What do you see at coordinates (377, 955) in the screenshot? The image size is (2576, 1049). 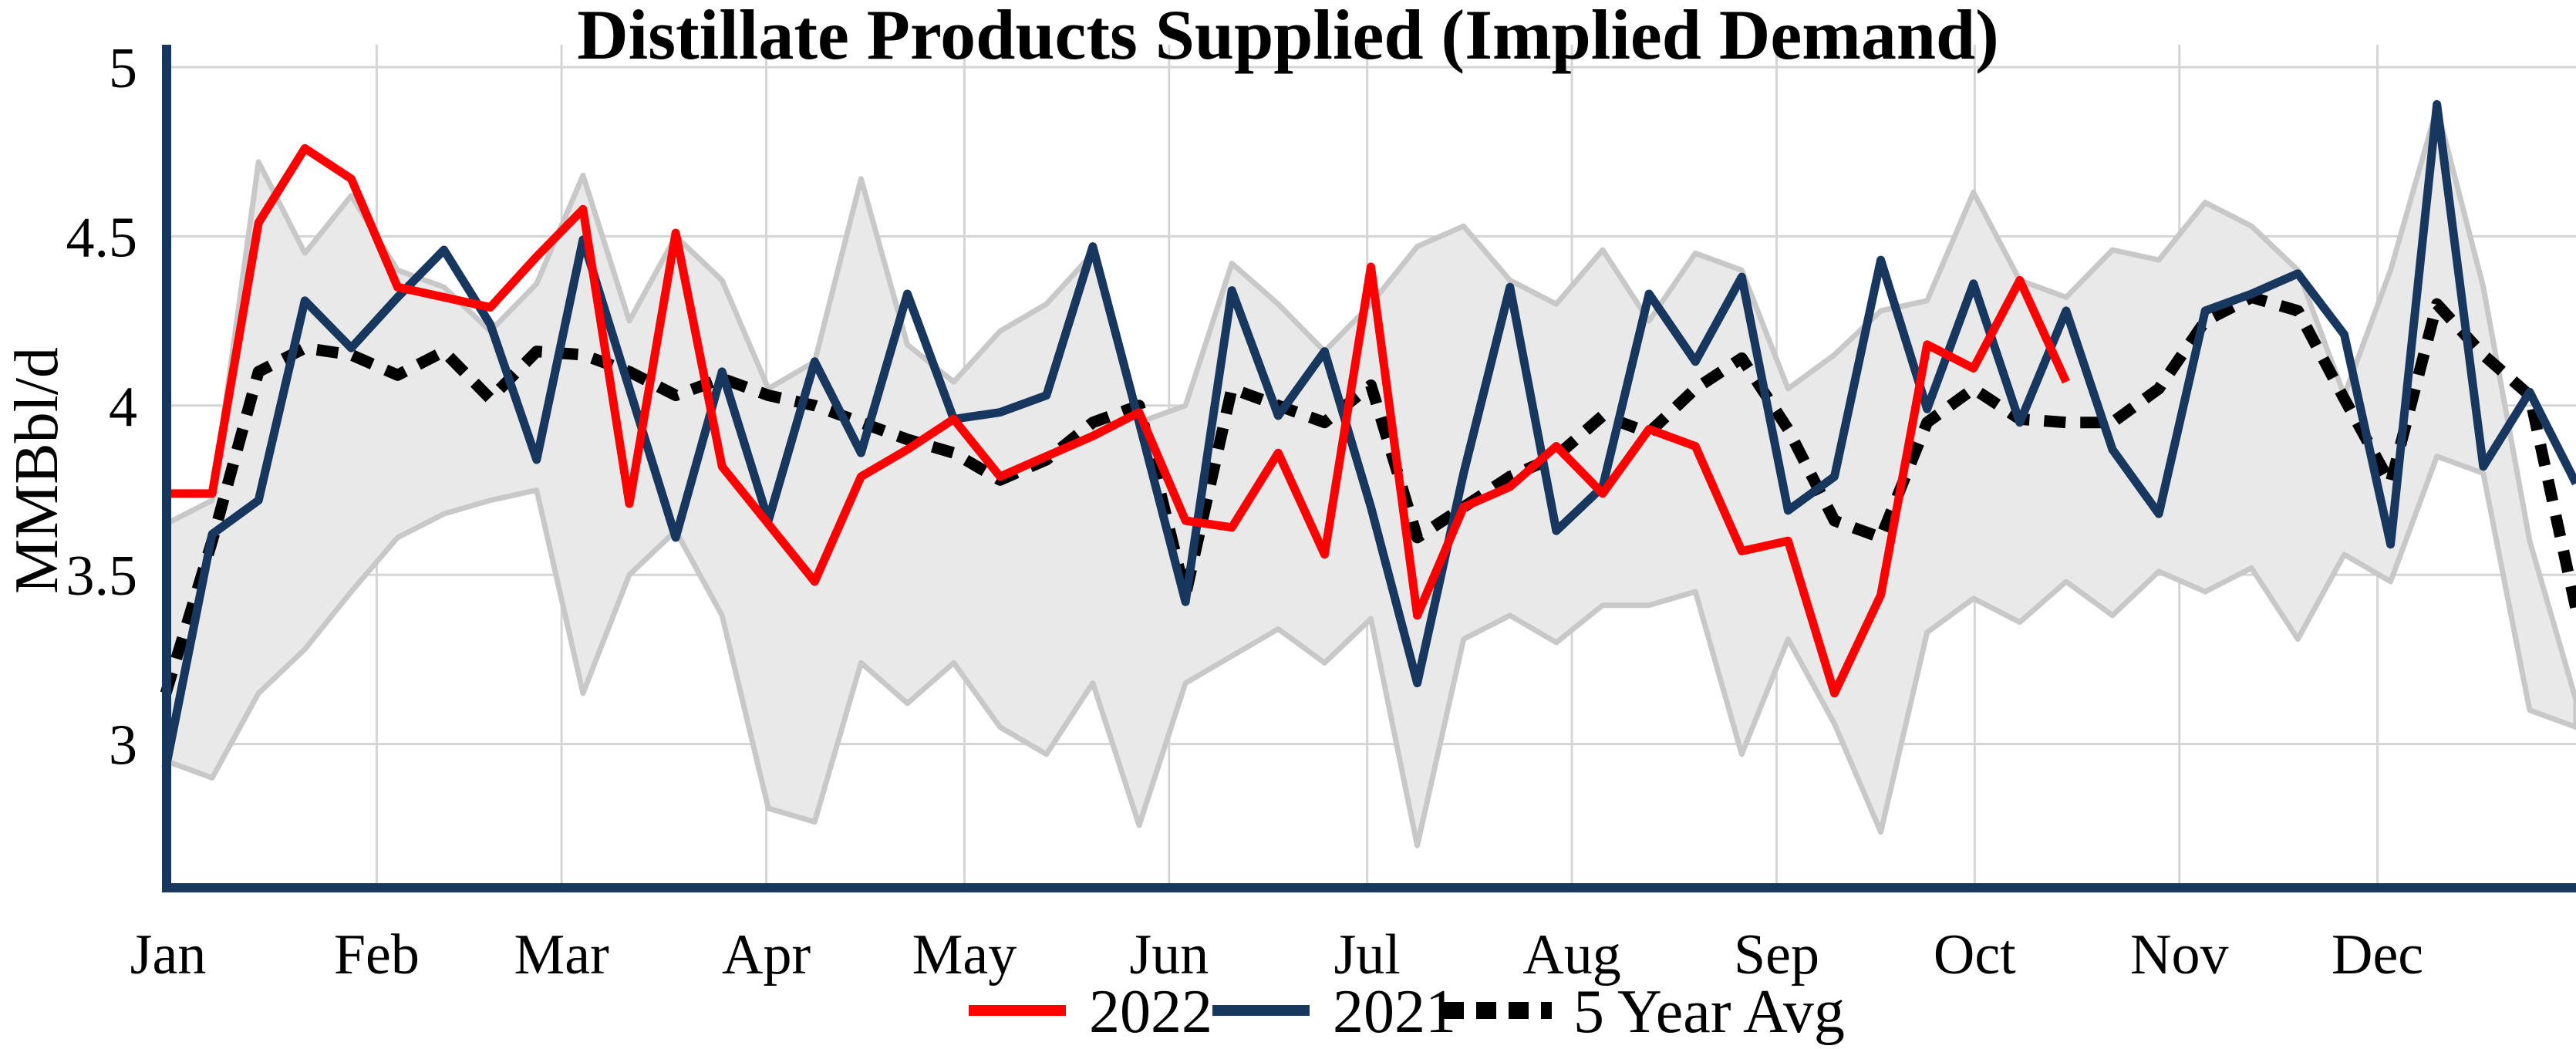 I see `x-tick-label-feb: Feb` at bounding box center [377, 955].